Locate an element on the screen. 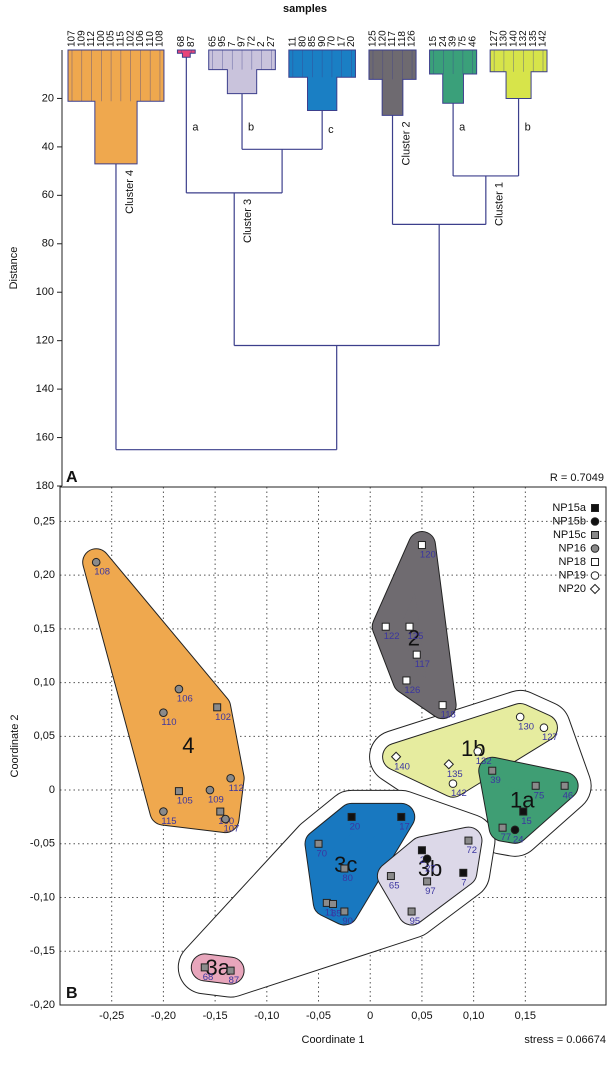 The width and height of the screenshot is (616, 1065). legend-label: NP15c is located at coordinates (570, 535).